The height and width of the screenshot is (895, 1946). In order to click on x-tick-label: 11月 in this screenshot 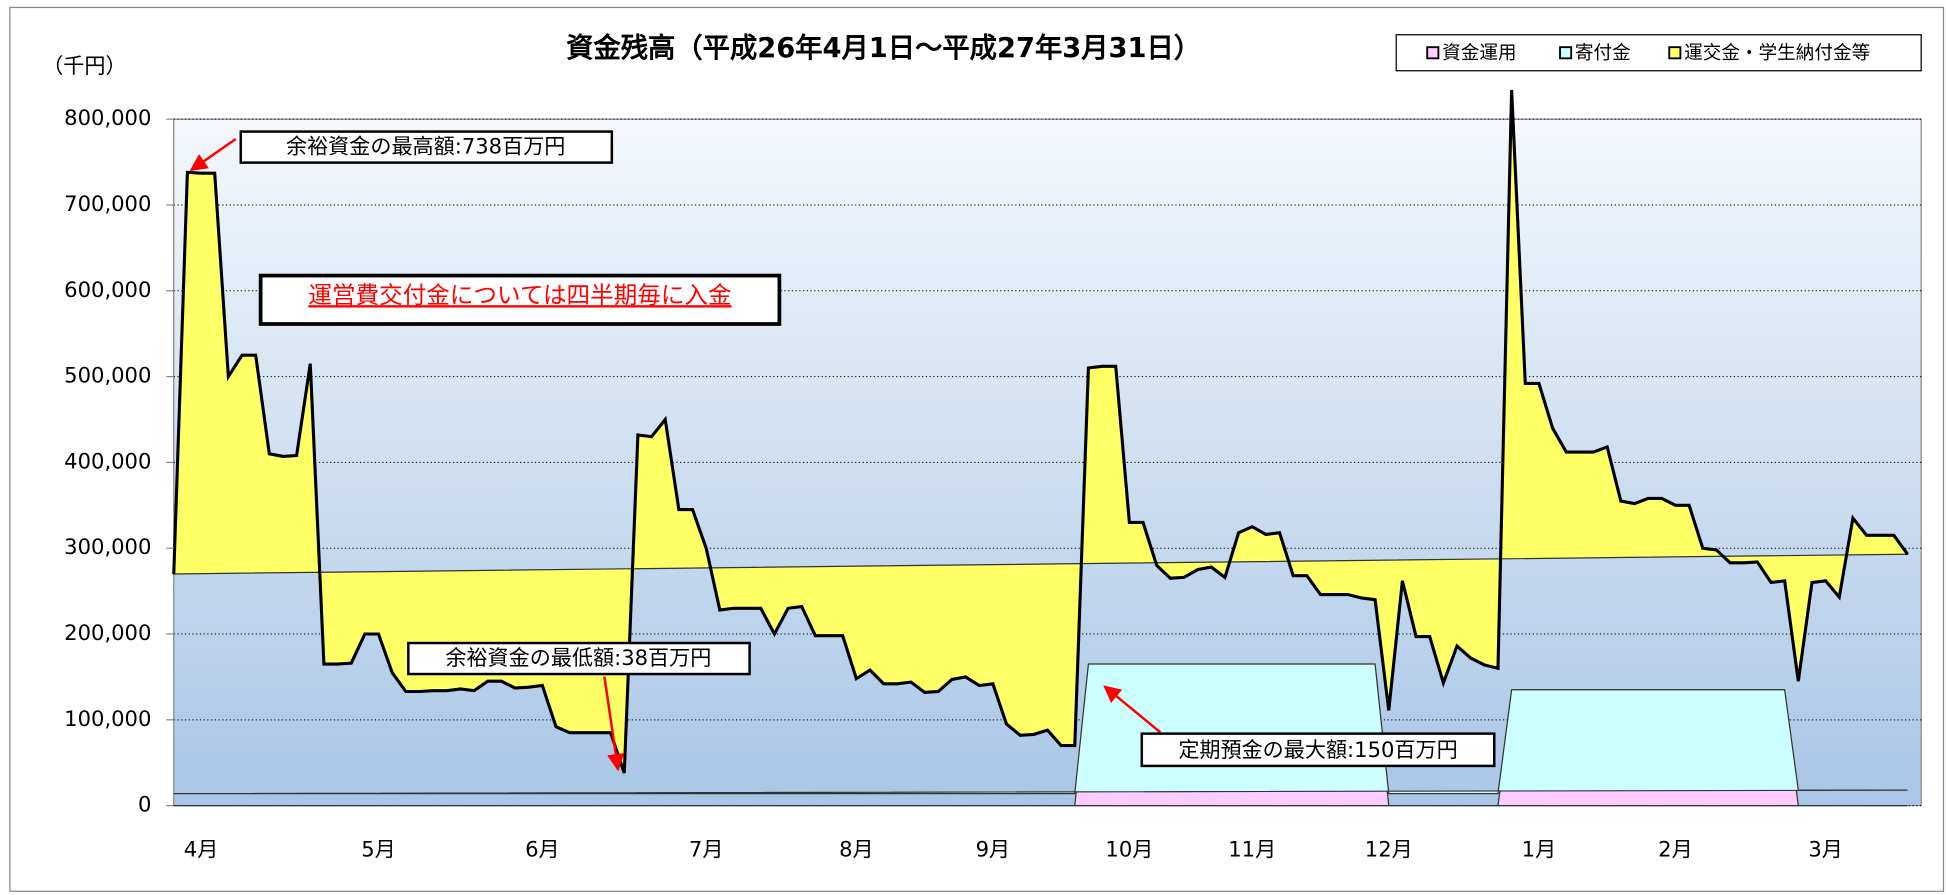, I will do `click(1252, 848)`.